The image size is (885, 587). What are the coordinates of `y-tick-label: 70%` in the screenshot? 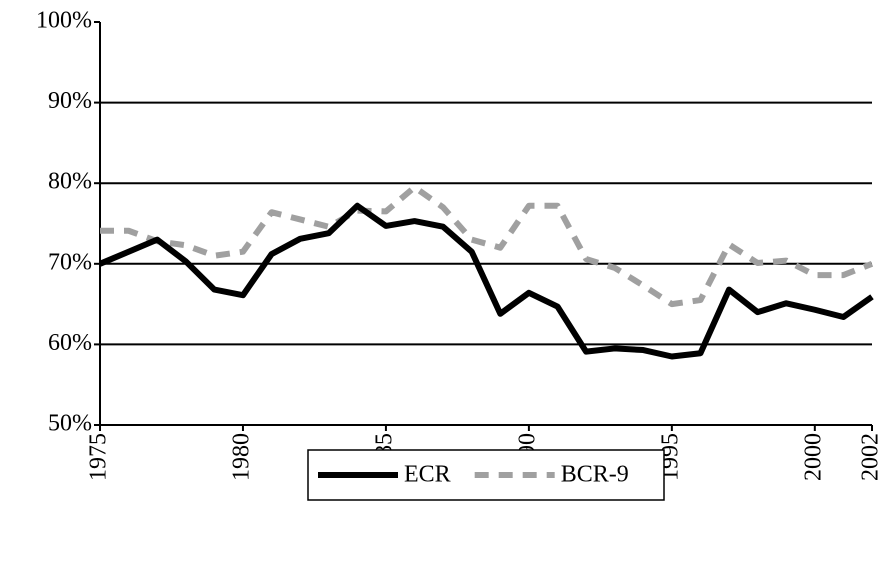 It's located at (70, 262).